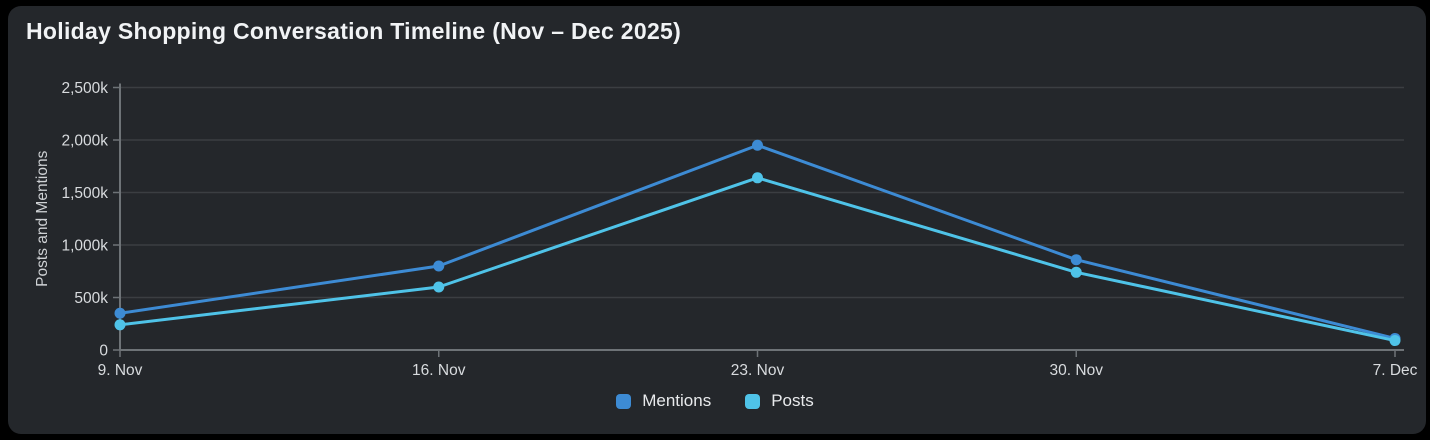 Image resolution: width=1430 pixels, height=440 pixels. I want to click on legend-item-mentions: Mentions, so click(663, 401).